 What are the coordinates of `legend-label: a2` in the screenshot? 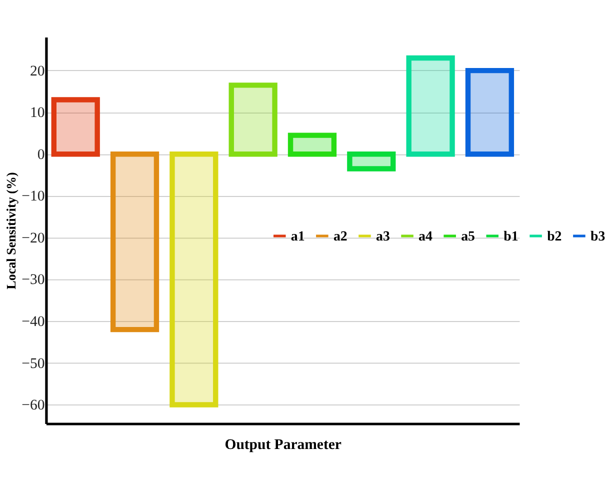 It's located at (340, 236).